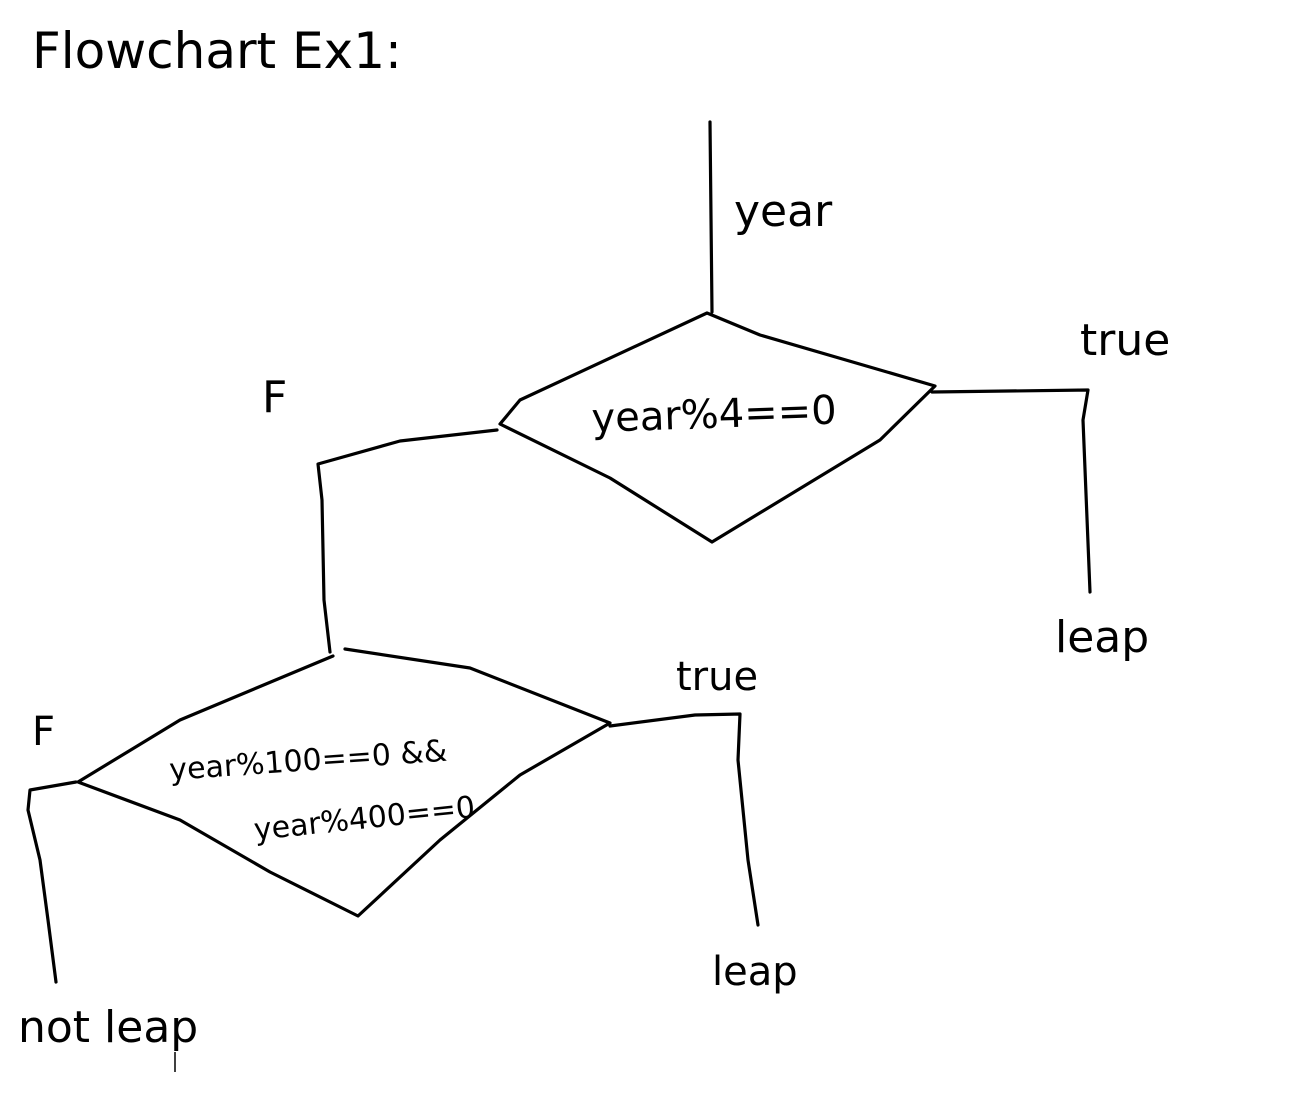 The image size is (1315, 1096). Describe the element at coordinates (684, 819) in the screenshot. I see `decision2-true-line` at that location.